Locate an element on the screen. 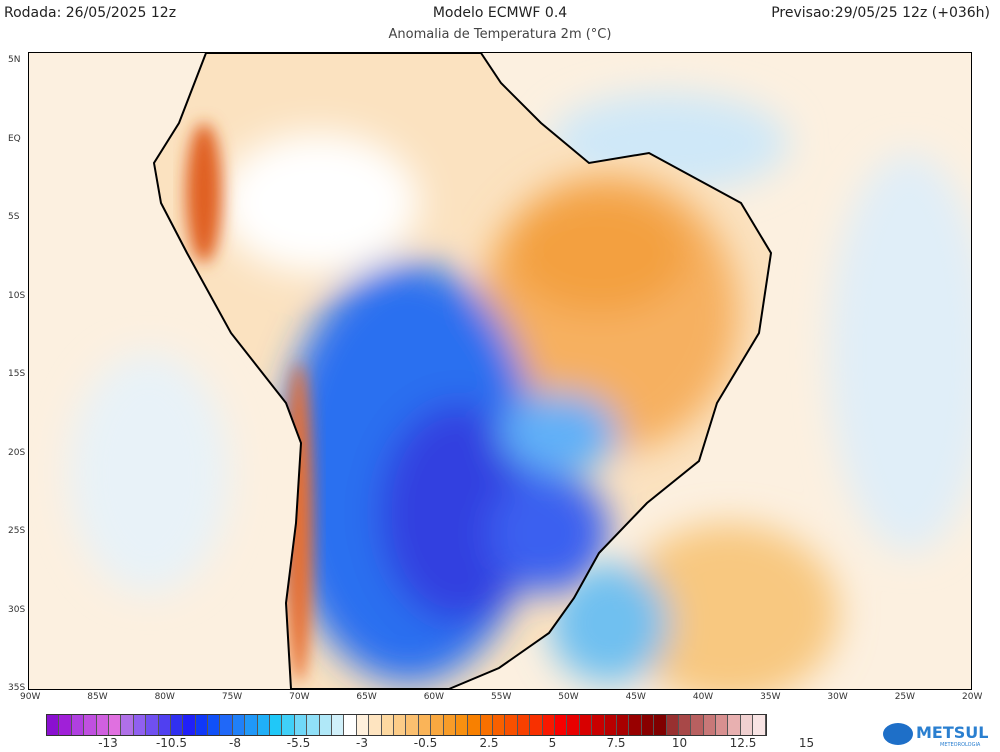 This screenshot has width=1000, height=752. lon-label: 45W is located at coordinates (635, 697).